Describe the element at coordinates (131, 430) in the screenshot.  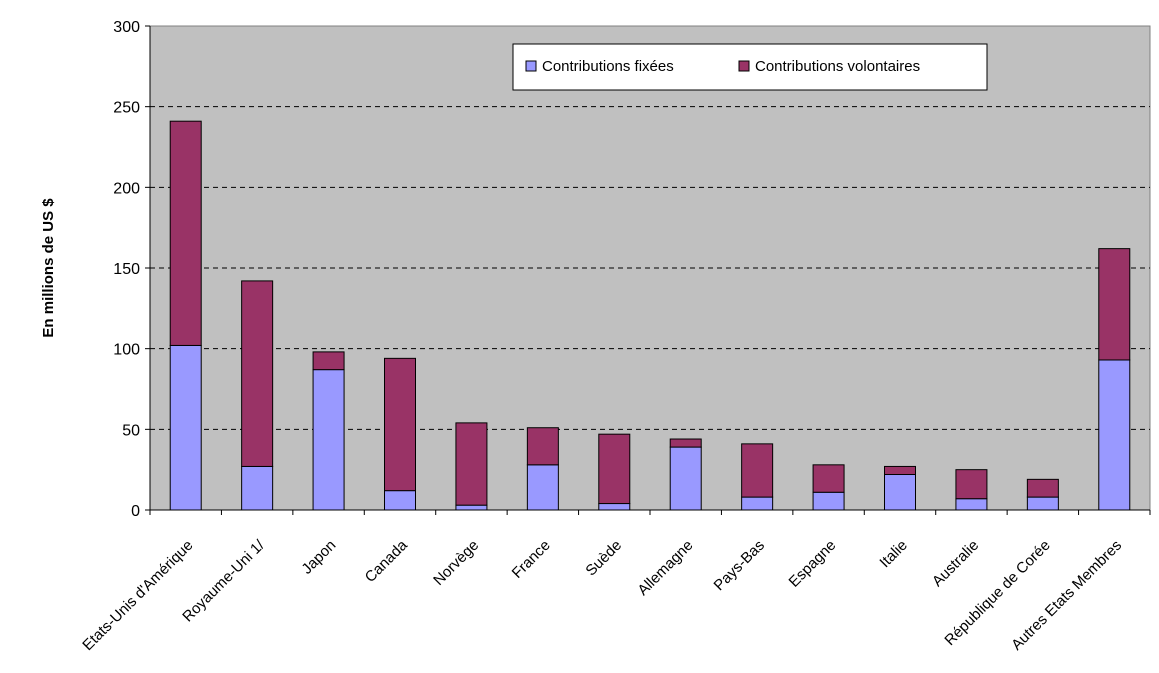
I see `y-tick-label: 50` at that location.